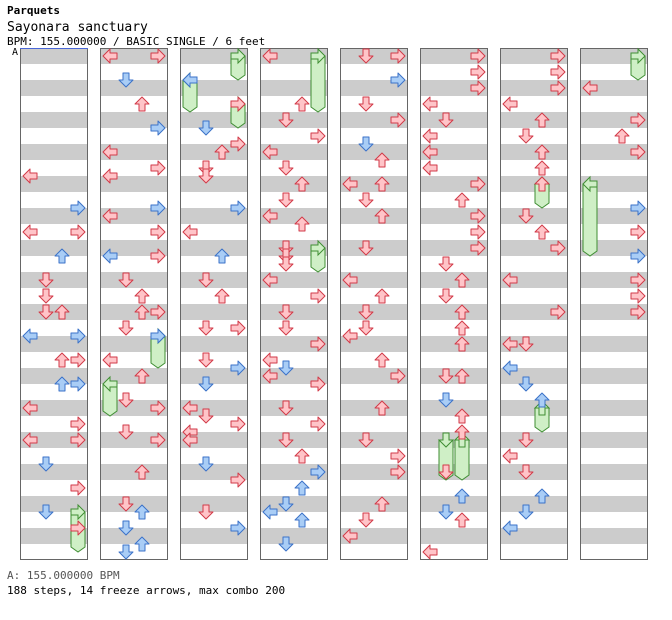  I want to click on bpm-marker-label: A, so click(15, 52).